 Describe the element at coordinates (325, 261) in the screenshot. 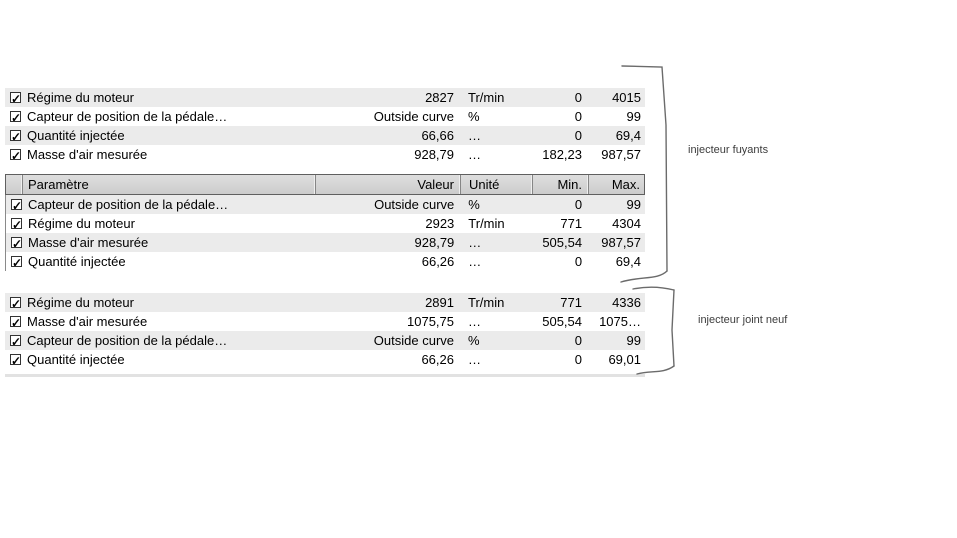

I see `table-row: Quantité injectée 66,26 … 0 69,4` at that location.